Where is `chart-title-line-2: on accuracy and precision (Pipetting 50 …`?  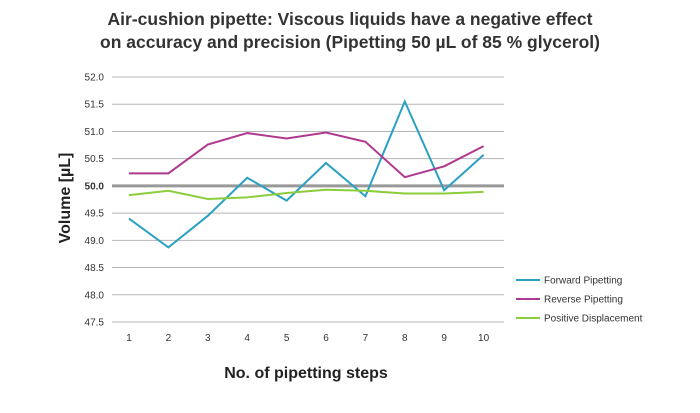 chart-title-line-2: on accuracy and precision (Pipetting 50 … is located at coordinates (350, 42).